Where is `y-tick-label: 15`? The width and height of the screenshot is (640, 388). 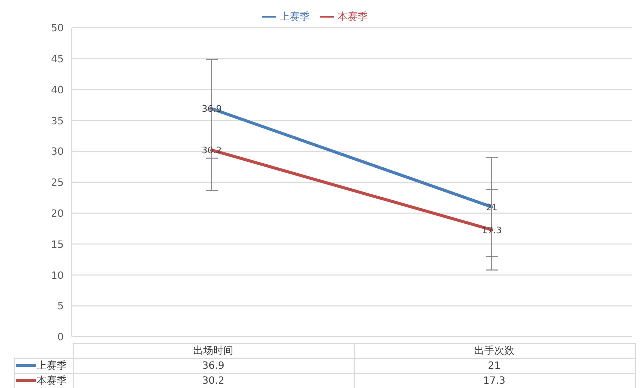 y-tick-label: 15 is located at coordinates (57, 245).